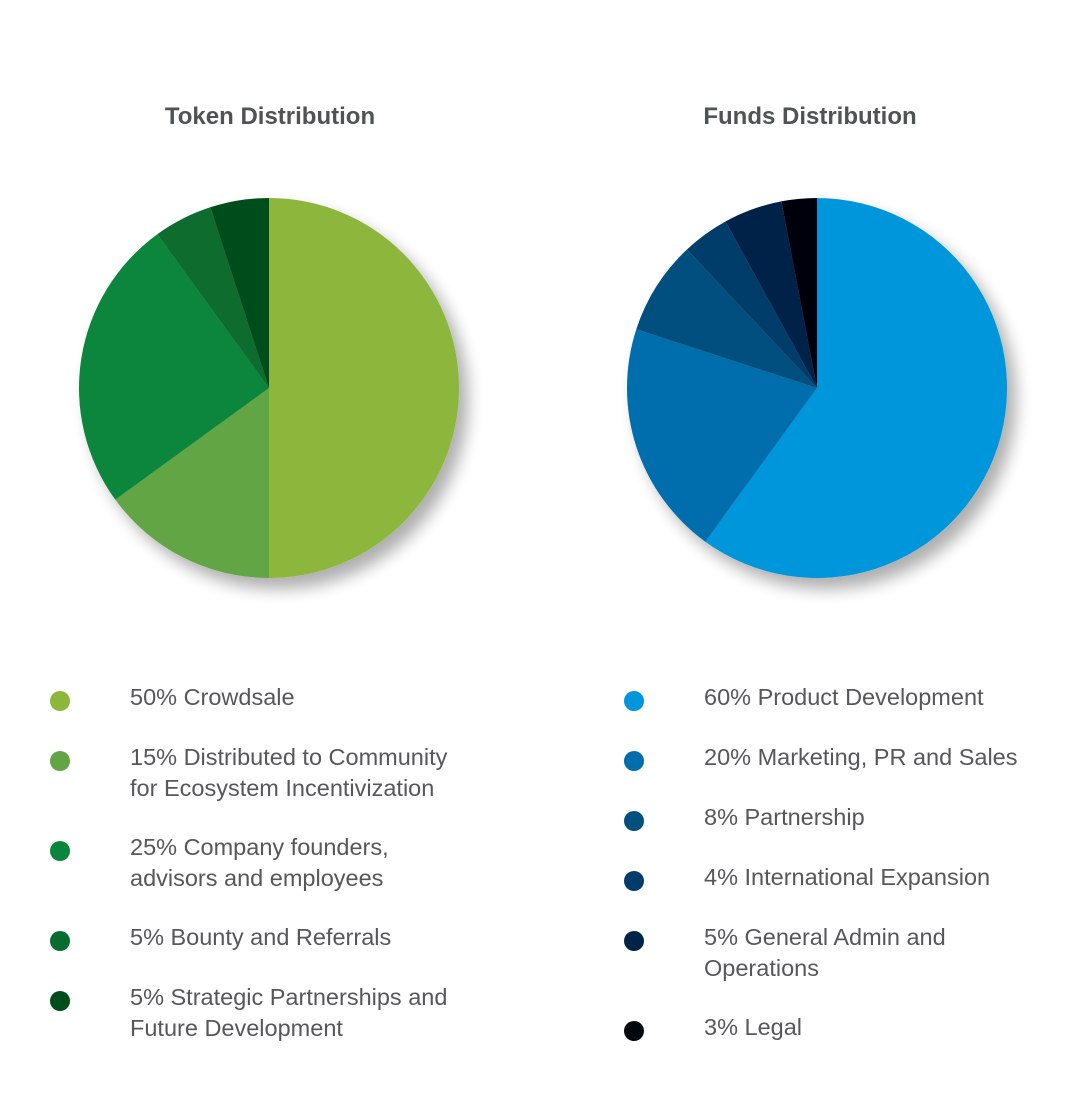 This screenshot has height=1120, width=1080. I want to click on funds-distribution-pie, so click(817, 388).